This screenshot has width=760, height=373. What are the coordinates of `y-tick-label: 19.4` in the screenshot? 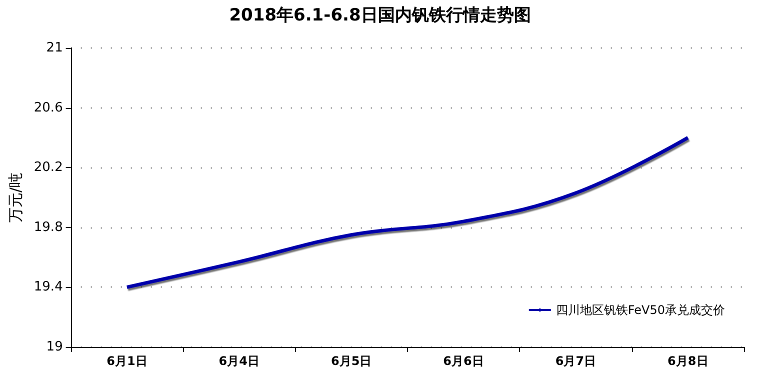 It's located at (48, 287).